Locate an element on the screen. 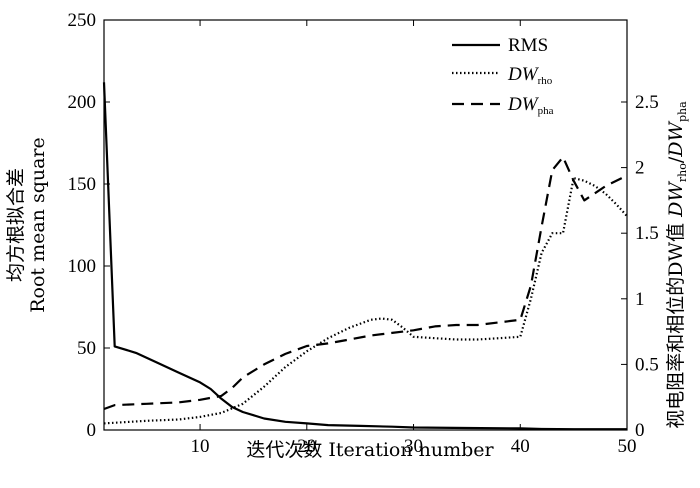  x-tick-label: 20 is located at coordinates (306, 446).